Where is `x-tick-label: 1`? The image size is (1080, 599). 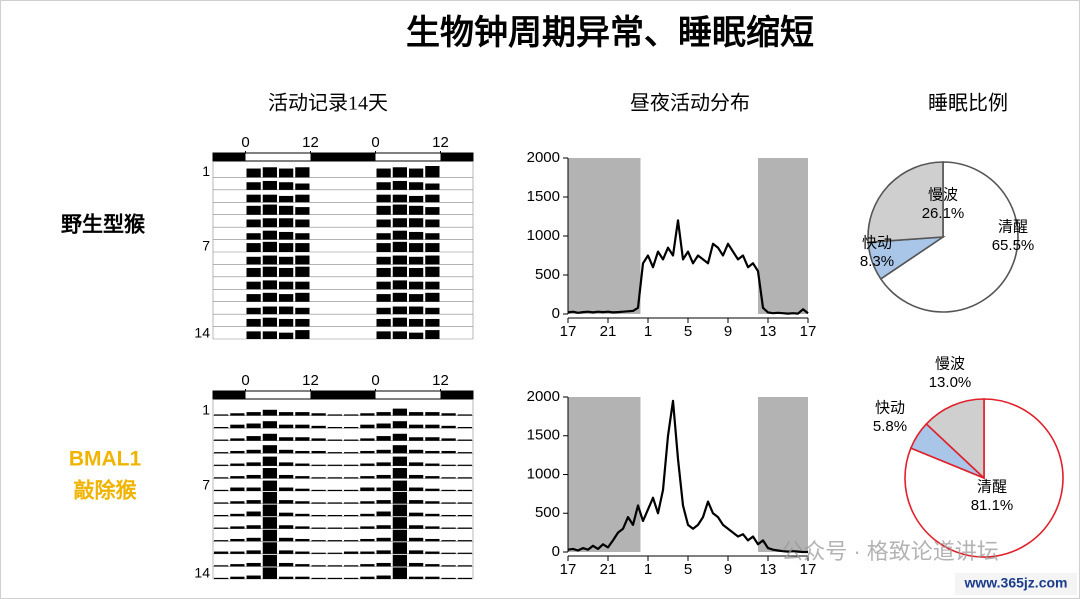
x-tick-label: 1 is located at coordinates (648, 569).